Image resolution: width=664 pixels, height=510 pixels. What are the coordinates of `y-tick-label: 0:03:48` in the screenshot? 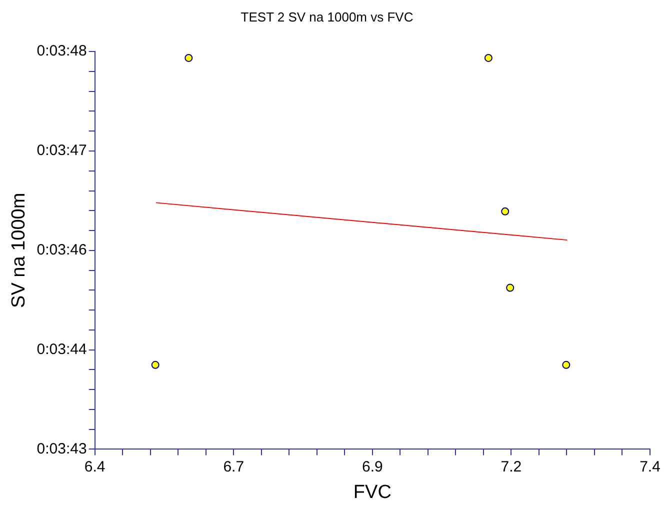 It's located at (61, 51).